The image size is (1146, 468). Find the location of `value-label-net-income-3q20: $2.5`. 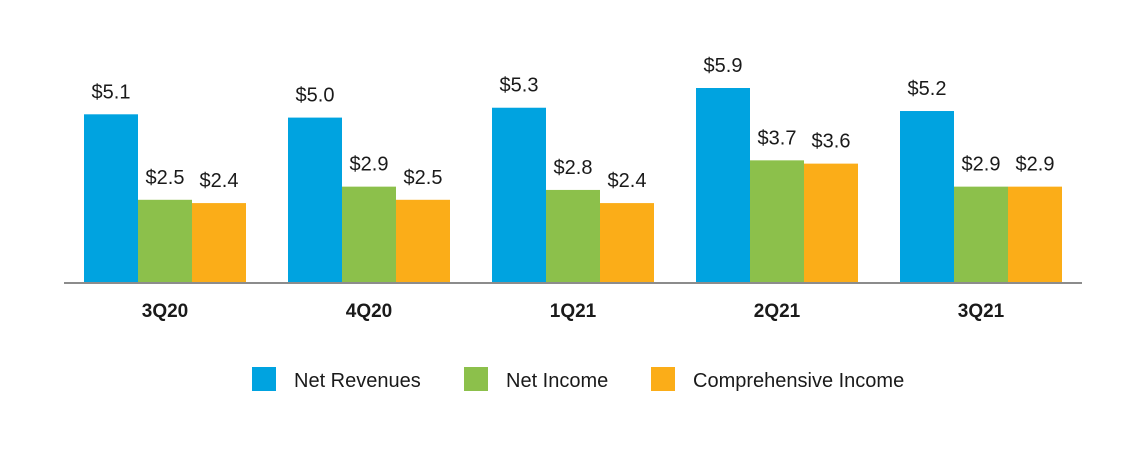

value-label-net-income-3q20: $2.5 is located at coordinates (165, 178).